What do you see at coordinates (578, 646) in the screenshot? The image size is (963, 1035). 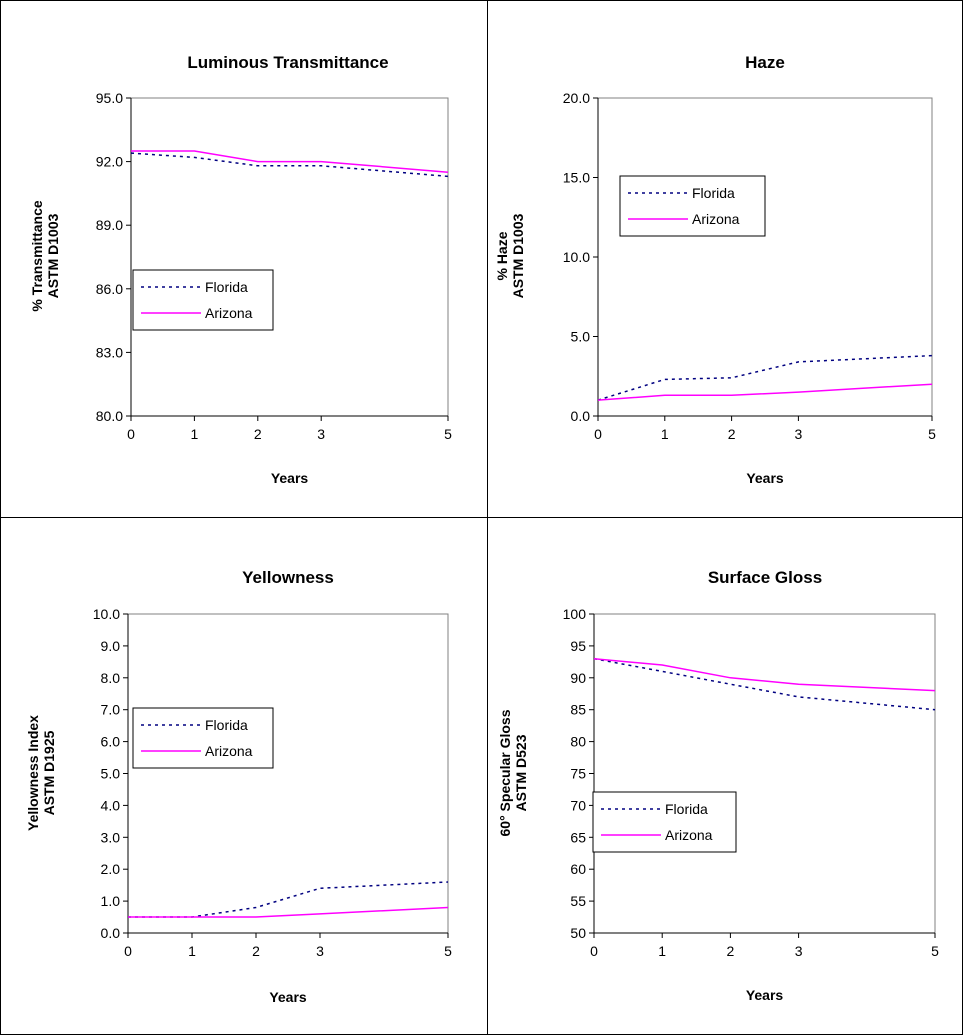 I see `y-tick-label: 95` at bounding box center [578, 646].